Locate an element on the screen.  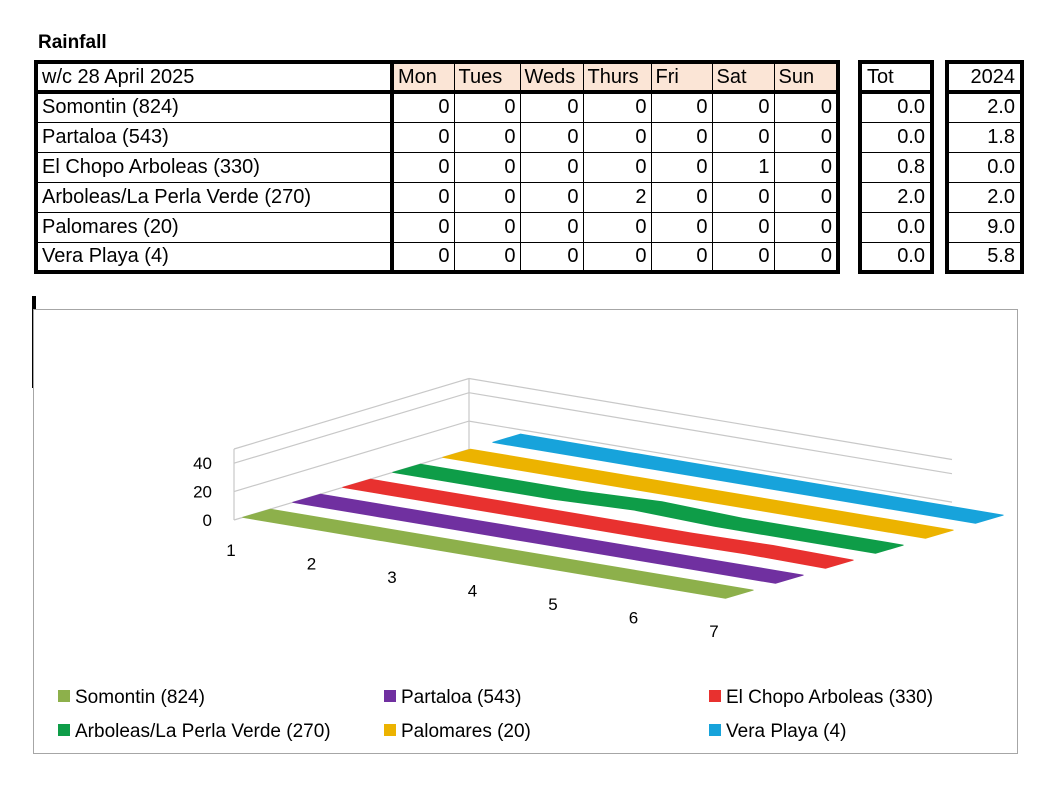
prev-year-cell: 1.8 is located at coordinates (984, 137).